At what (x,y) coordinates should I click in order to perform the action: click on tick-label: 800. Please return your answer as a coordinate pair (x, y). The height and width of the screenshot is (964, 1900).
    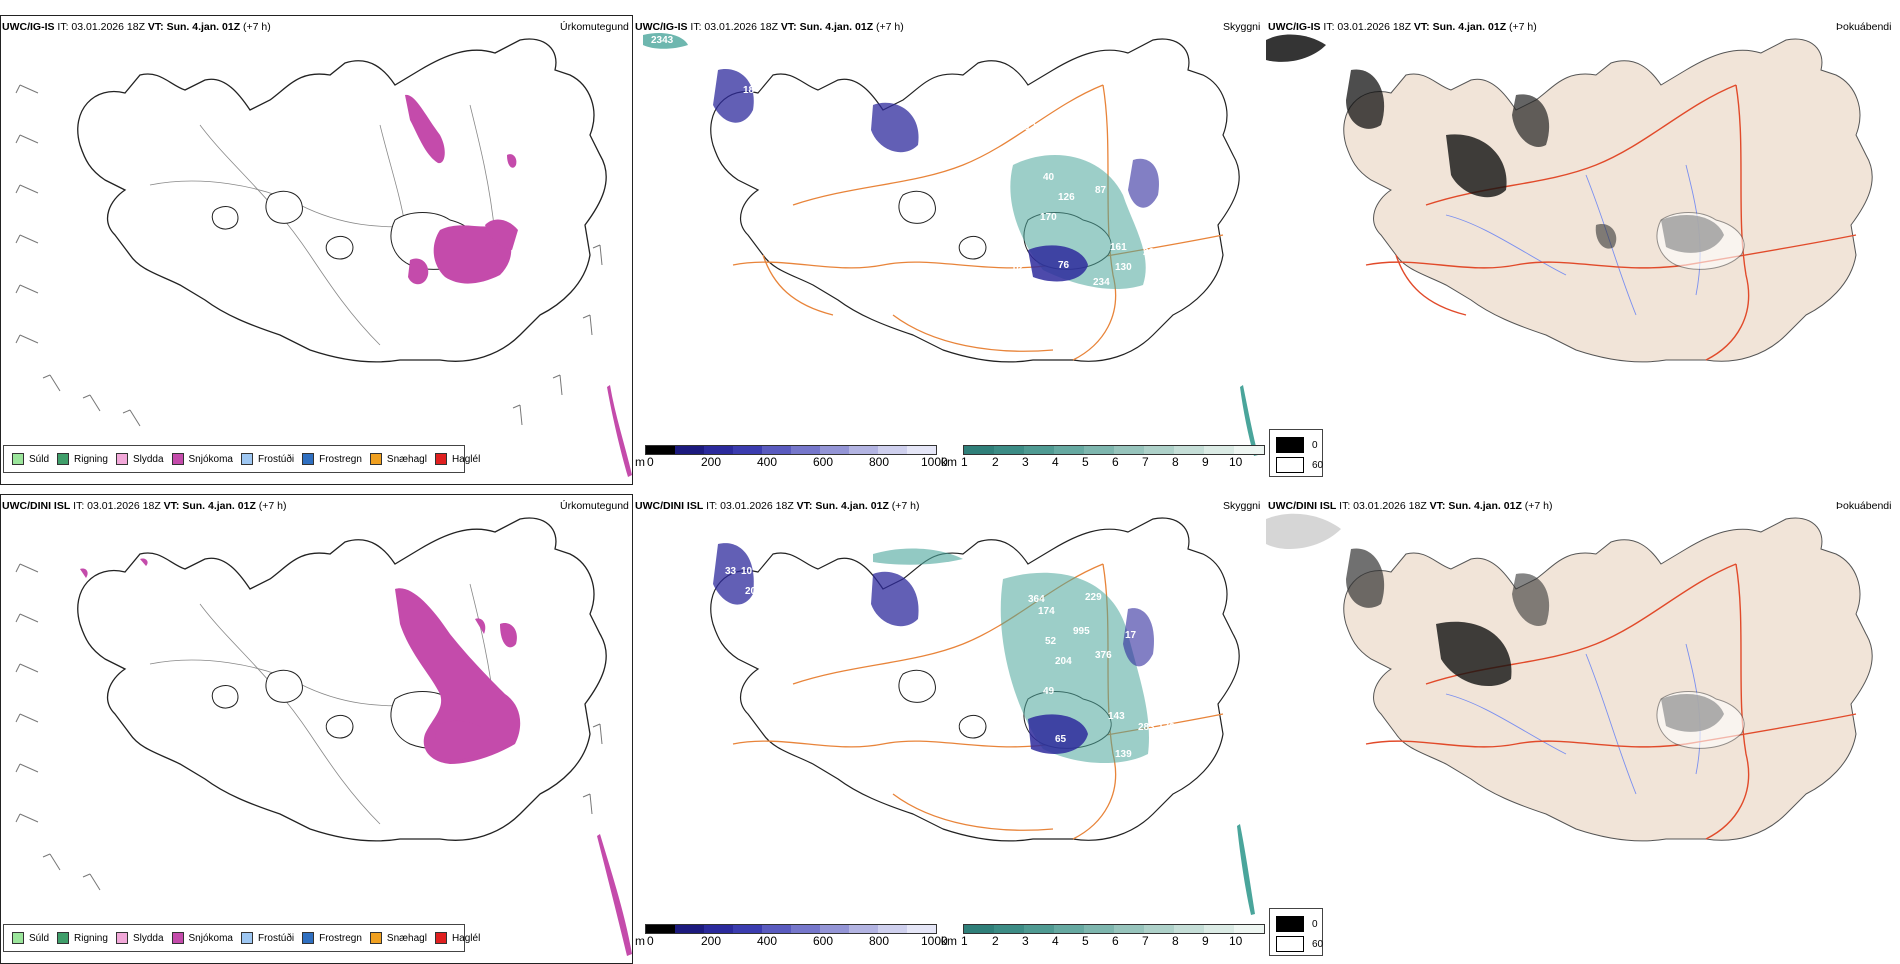
    Looking at the image, I should click on (879, 941).